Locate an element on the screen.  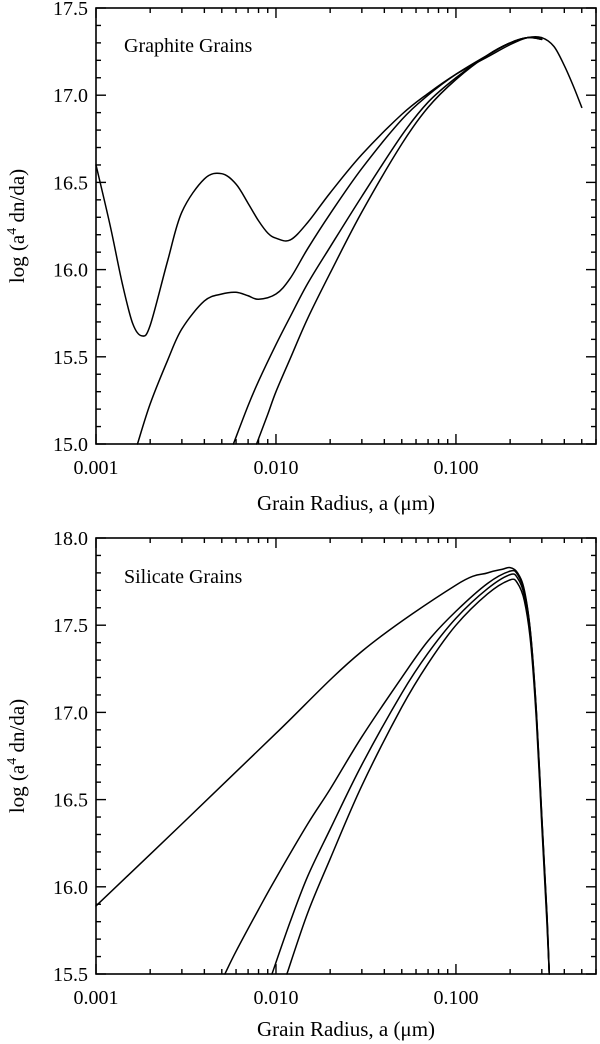
silicate-y-tick-label: 16.5 is located at coordinates (70, 801).